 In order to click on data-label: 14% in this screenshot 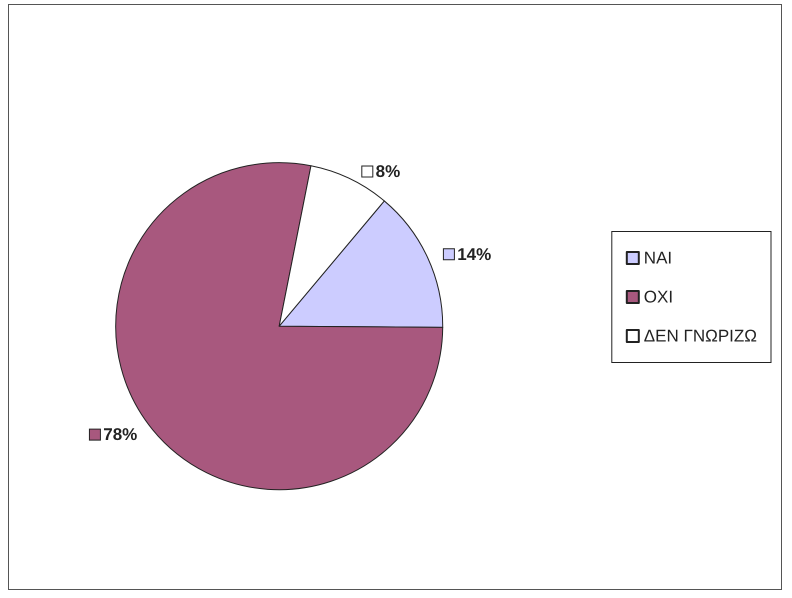, I will do `click(474, 254)`.